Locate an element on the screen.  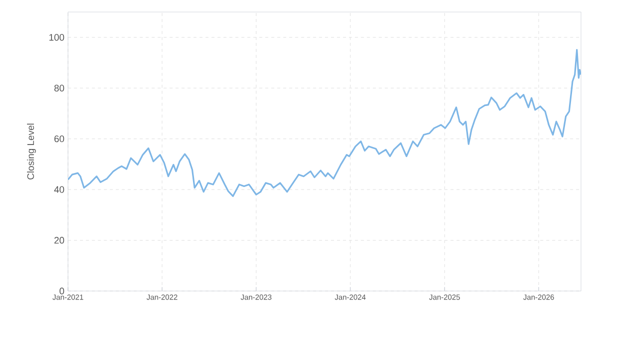
y-axis-title: Closing Level is located at coordinates (31, 152).